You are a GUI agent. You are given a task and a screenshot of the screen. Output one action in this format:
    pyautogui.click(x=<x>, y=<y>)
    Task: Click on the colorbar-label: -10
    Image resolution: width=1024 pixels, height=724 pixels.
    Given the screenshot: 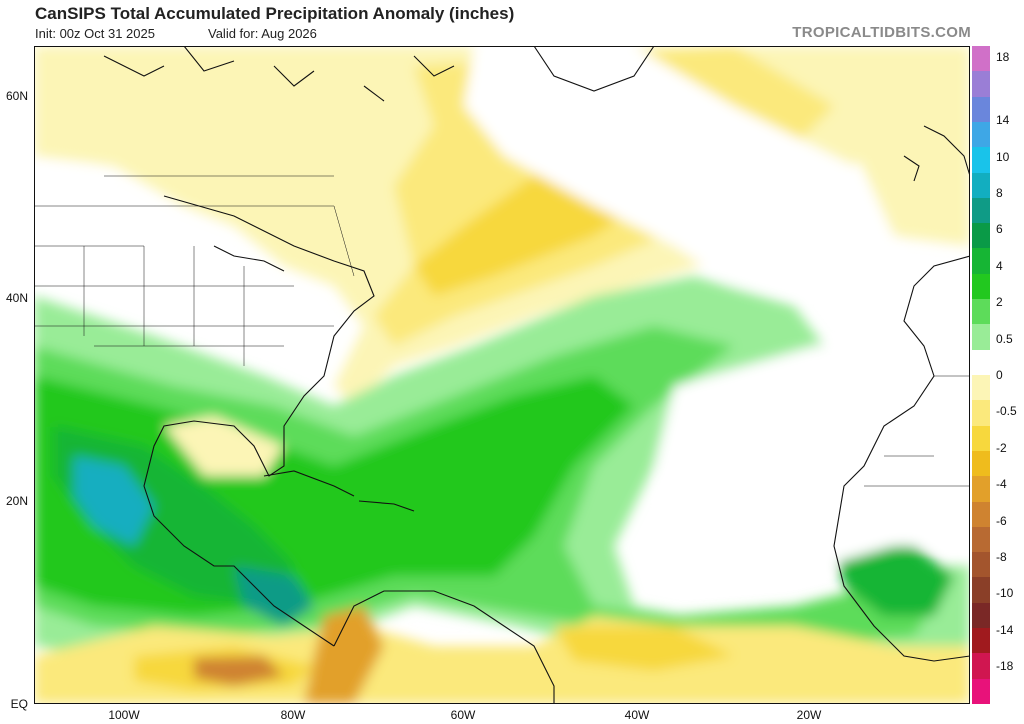 What is the action you would take?
    pyautogui.click(x=1005, y=593)
    